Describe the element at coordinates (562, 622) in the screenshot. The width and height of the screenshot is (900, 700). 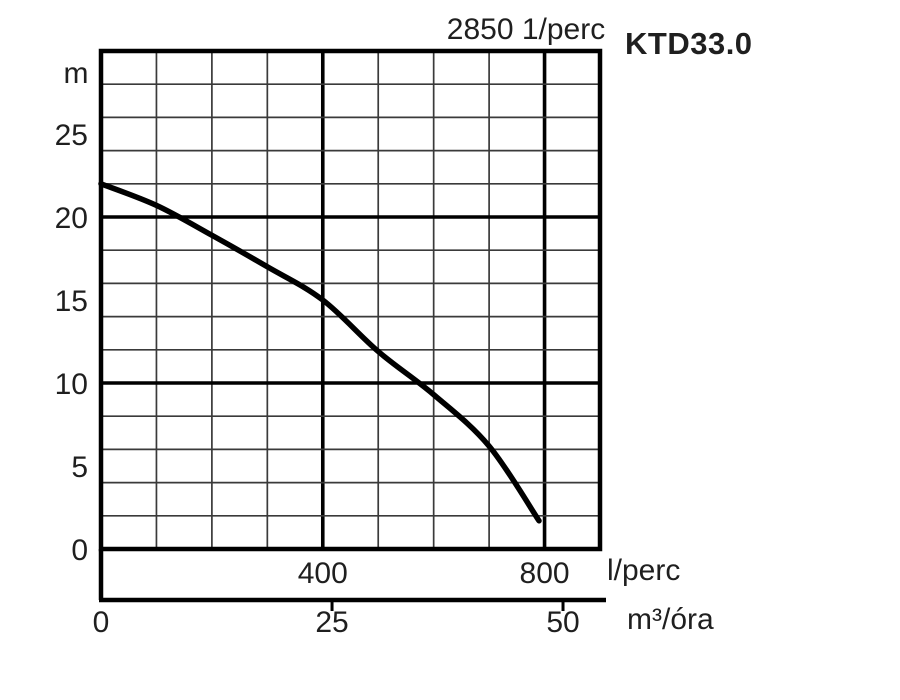
I see `x2-tick-label: 50` at that location.